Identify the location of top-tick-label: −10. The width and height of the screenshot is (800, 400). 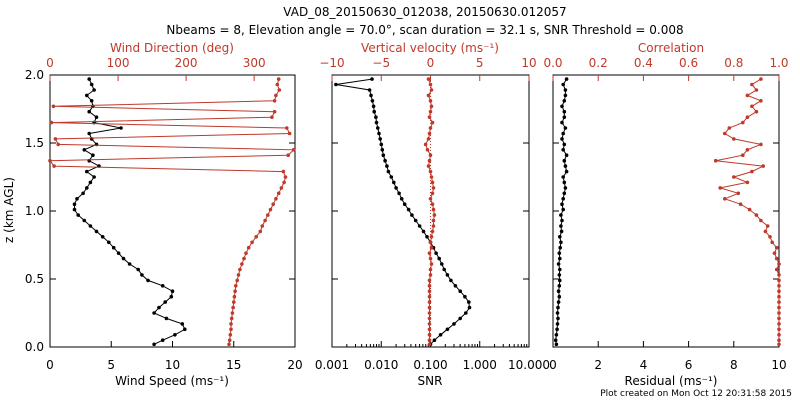
(331, 63).